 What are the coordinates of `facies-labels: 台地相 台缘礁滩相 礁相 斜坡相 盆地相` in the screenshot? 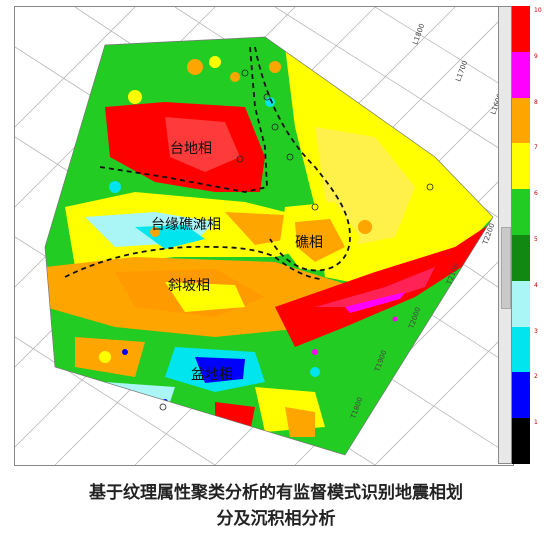 It's located at (237, 262).